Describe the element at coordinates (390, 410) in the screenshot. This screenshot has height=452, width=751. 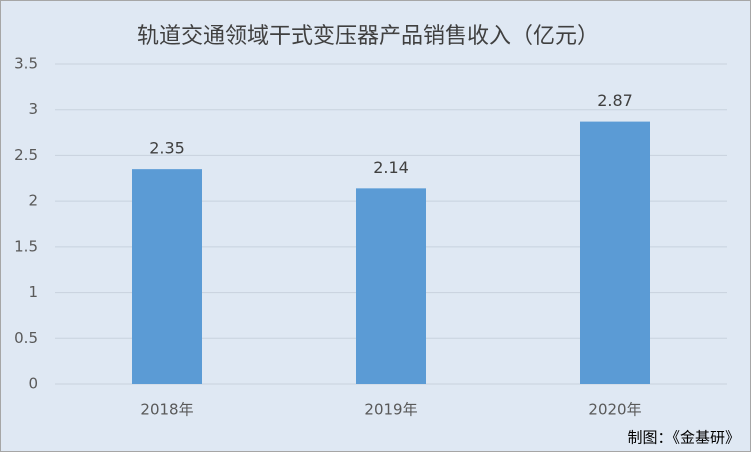
I see `x-tick-label: 2019年` at that location.